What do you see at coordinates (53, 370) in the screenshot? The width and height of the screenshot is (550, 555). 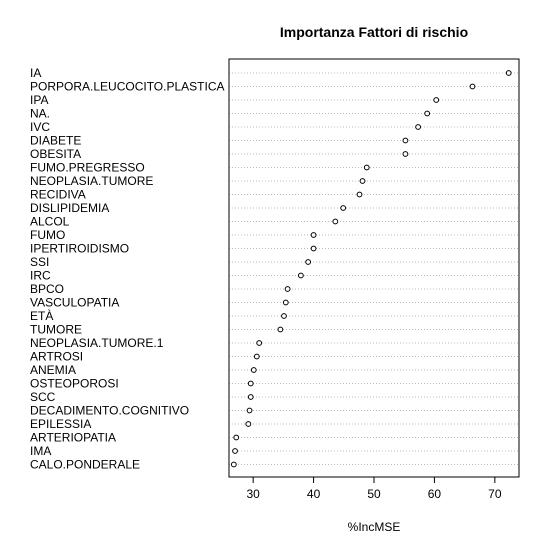 I see `variable-label: ANEMIA` at bounding box center [53, 370].